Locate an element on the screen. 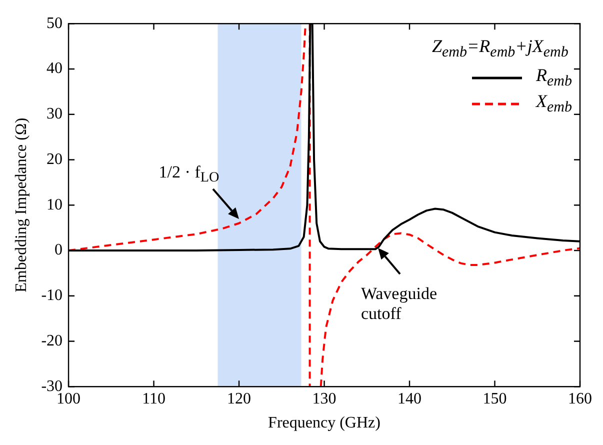 This screenshot has width=603, height=445. y-tick-label: 20 is located at coordinates (54, 159).